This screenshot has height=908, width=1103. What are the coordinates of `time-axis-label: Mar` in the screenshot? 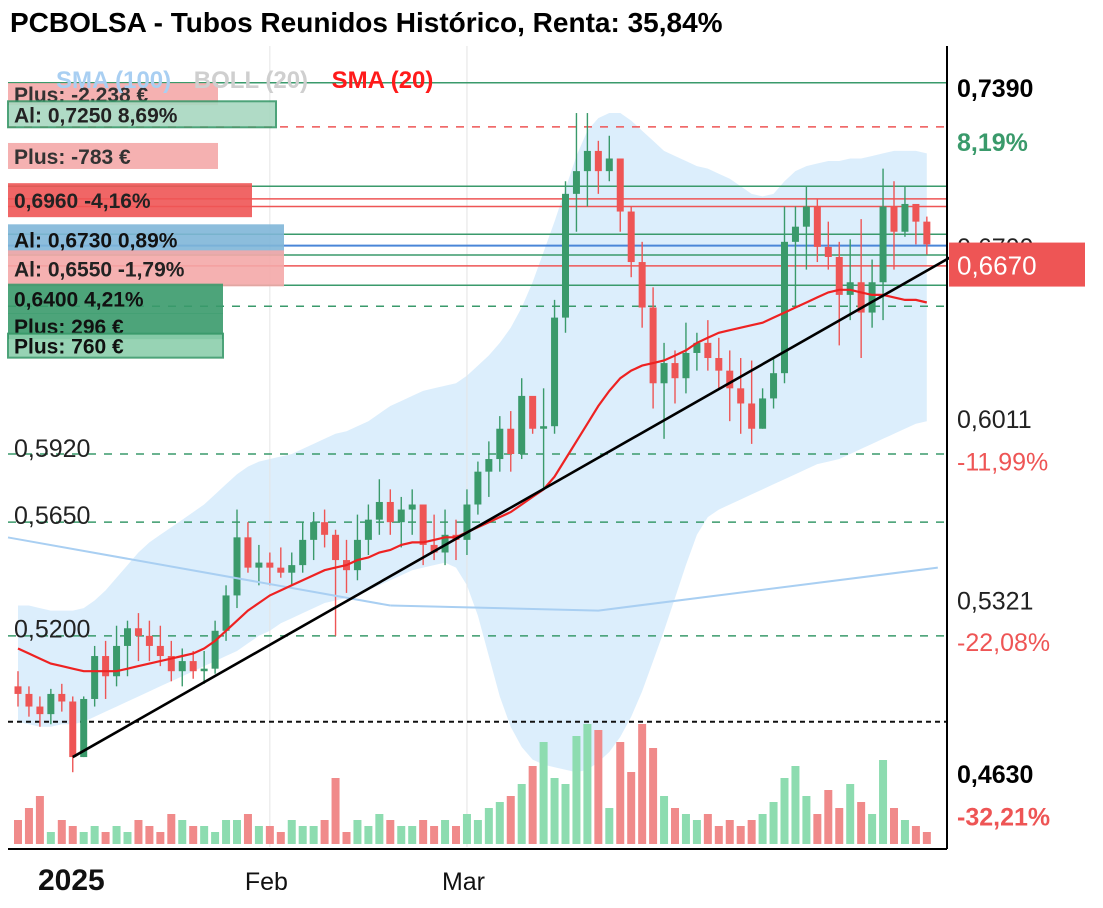 It's located at (463, 882).